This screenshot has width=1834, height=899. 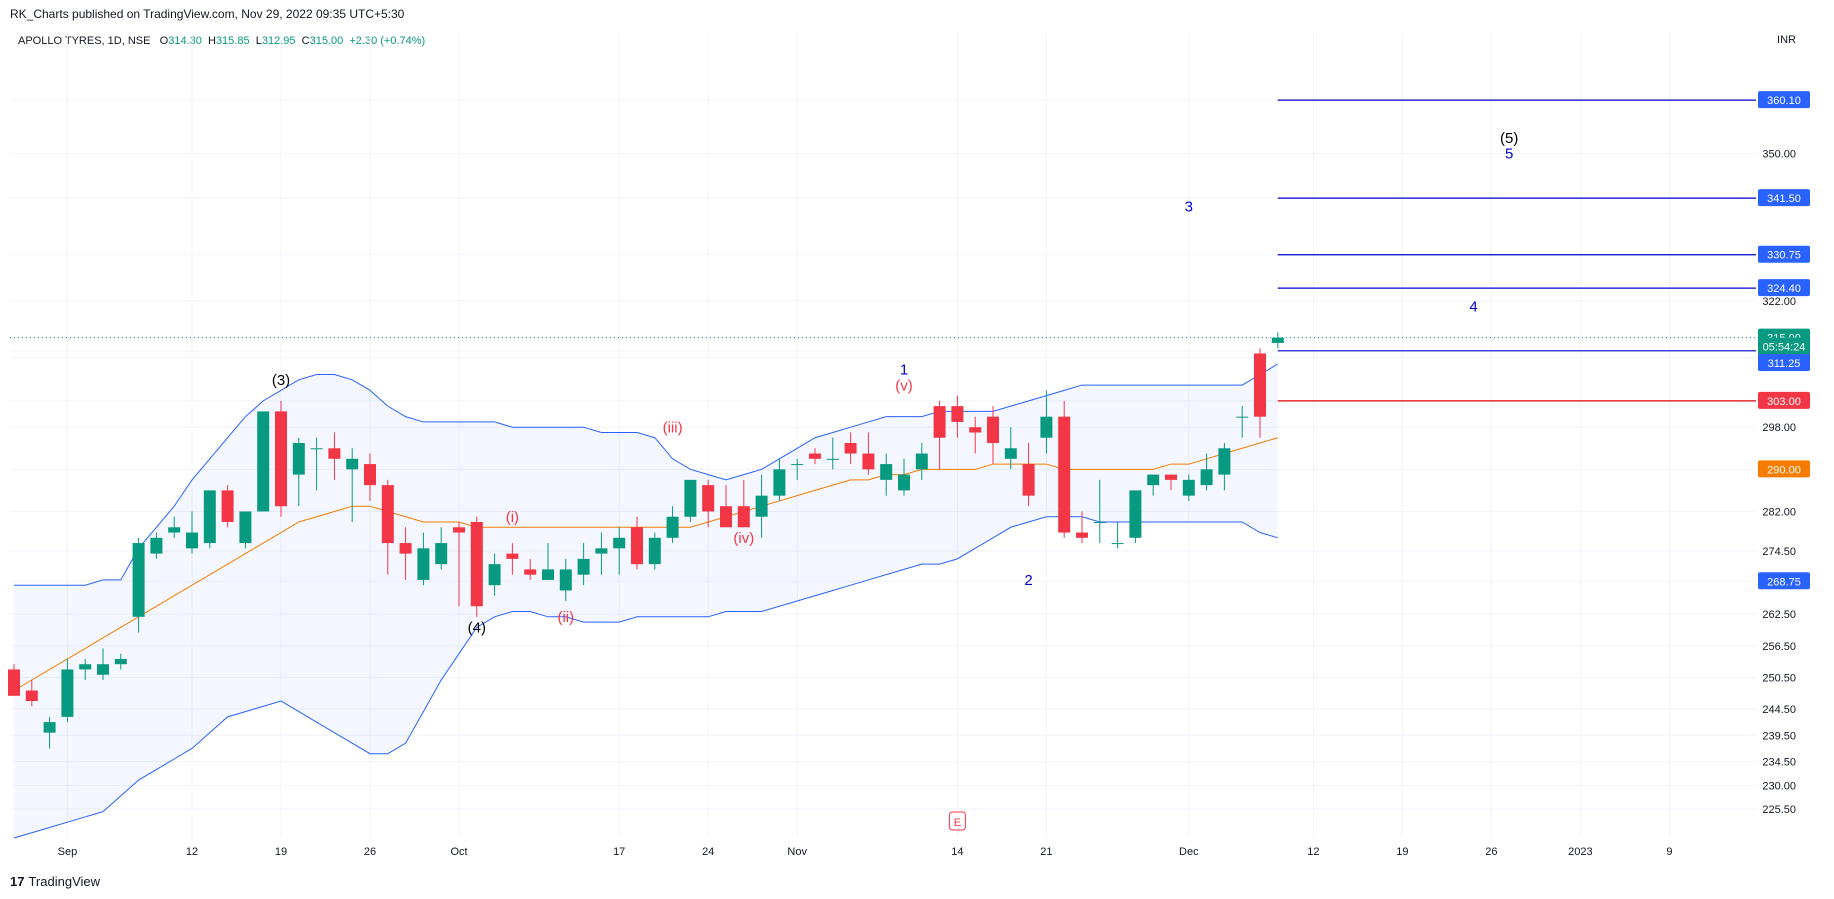 I want to click on low-value: 312.95, so click(x=278, y=41).